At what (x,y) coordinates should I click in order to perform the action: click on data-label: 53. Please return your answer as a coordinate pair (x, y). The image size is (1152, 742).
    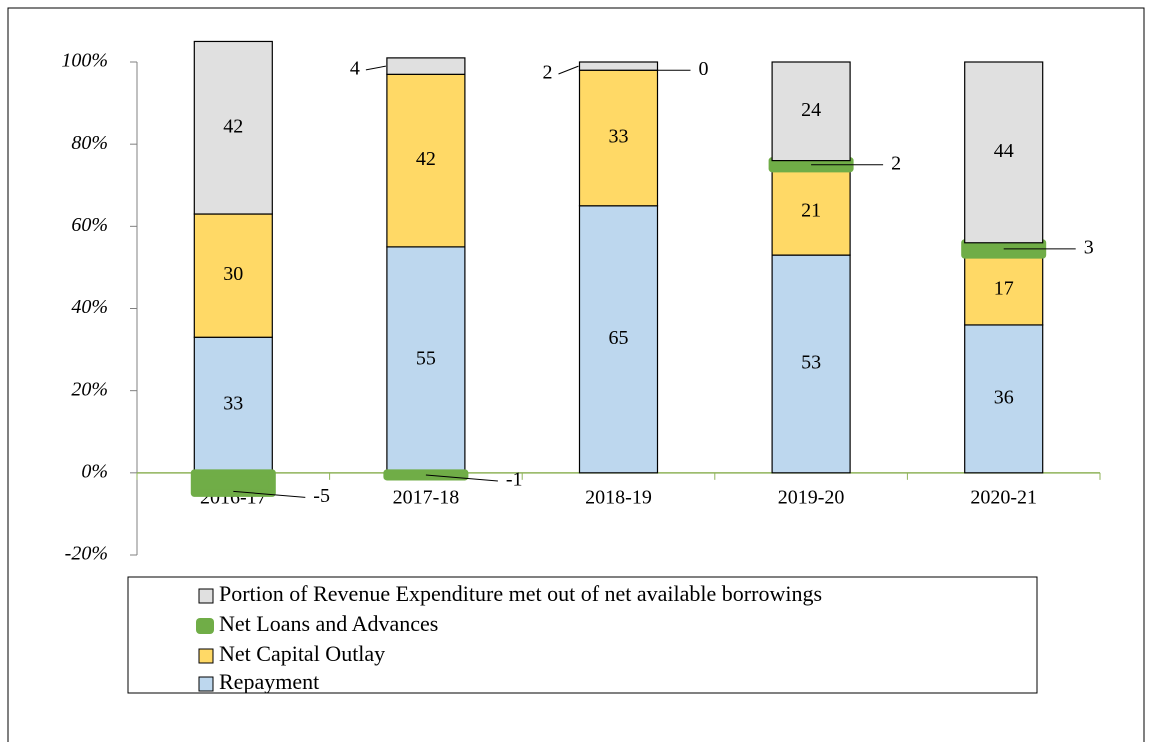
    Looking at the image, I should click on (811, 363).